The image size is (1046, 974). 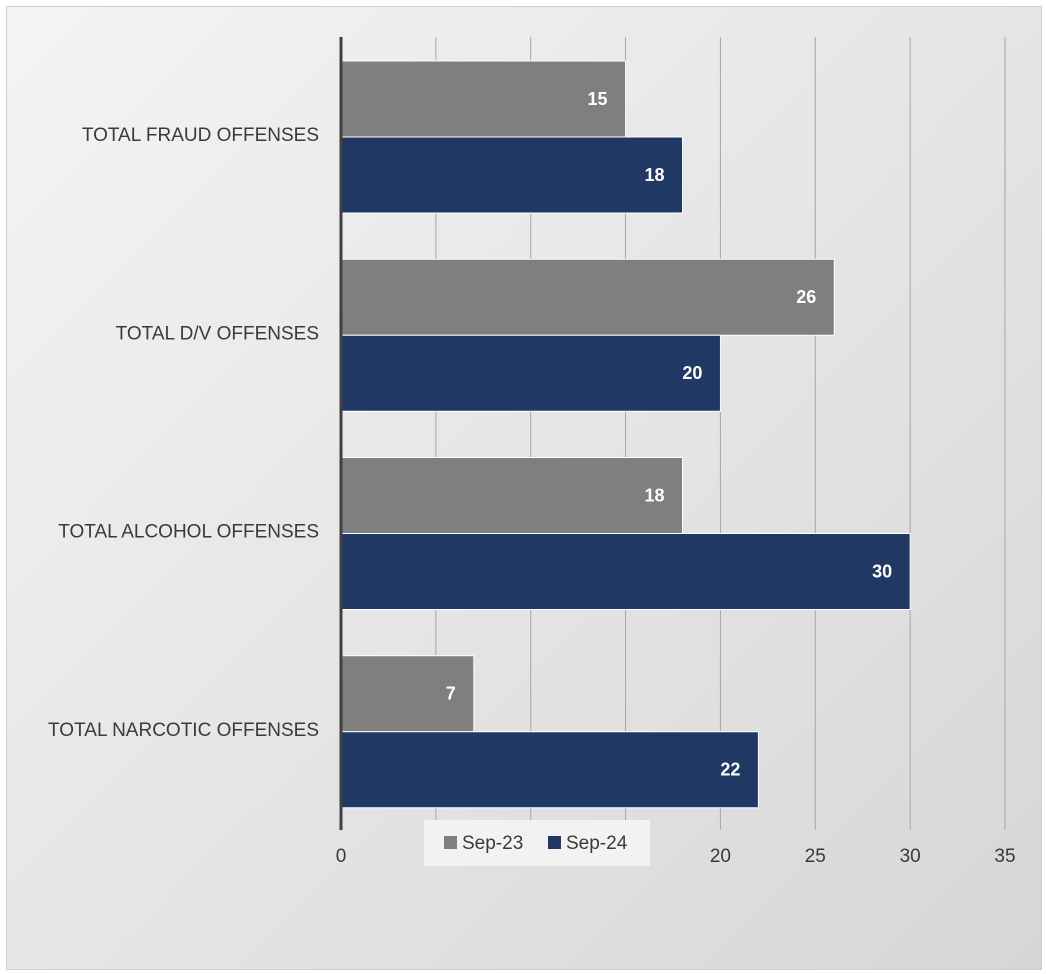 I want to click on bar-sep-23-total-narcotic-offenses, so click(x=407, y=694).